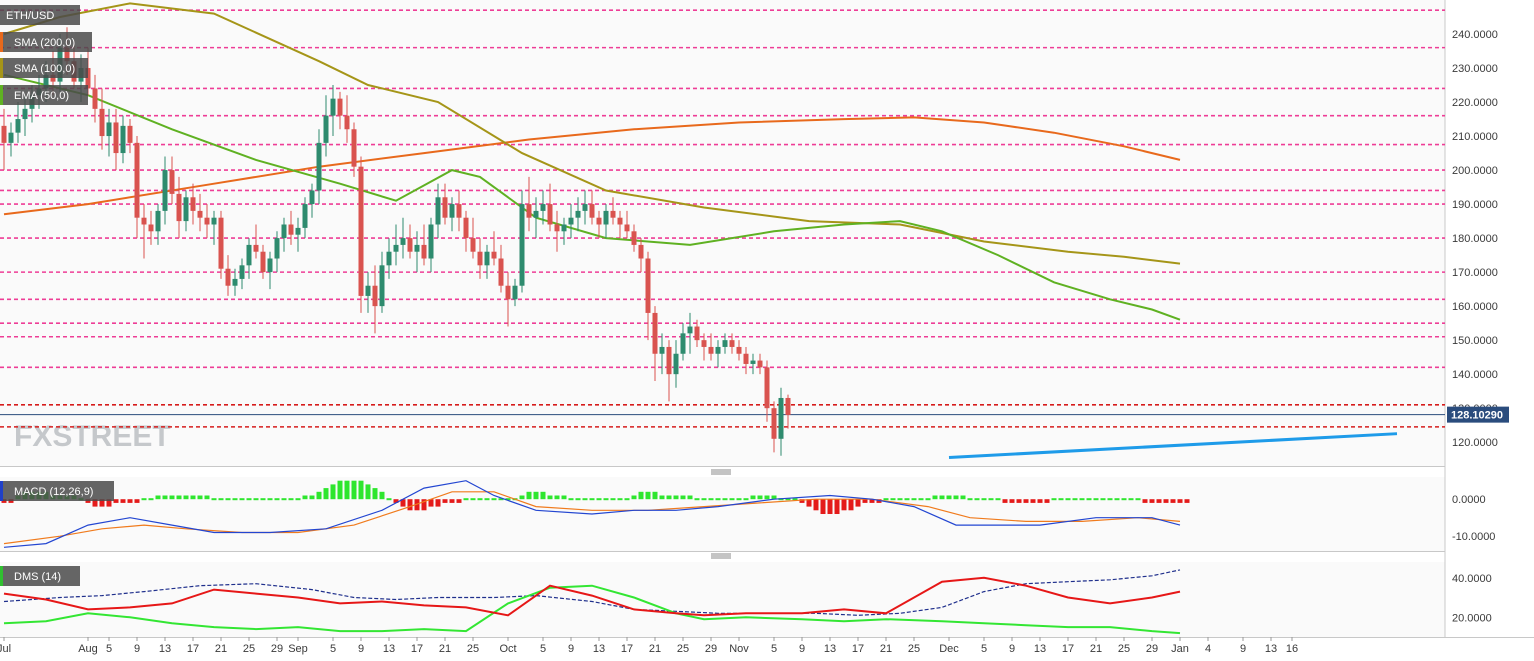  What do you see at coordinates (109, 649) in the screenshot?
I see `x-tick-label: 5` at bounding box center [109, 649].